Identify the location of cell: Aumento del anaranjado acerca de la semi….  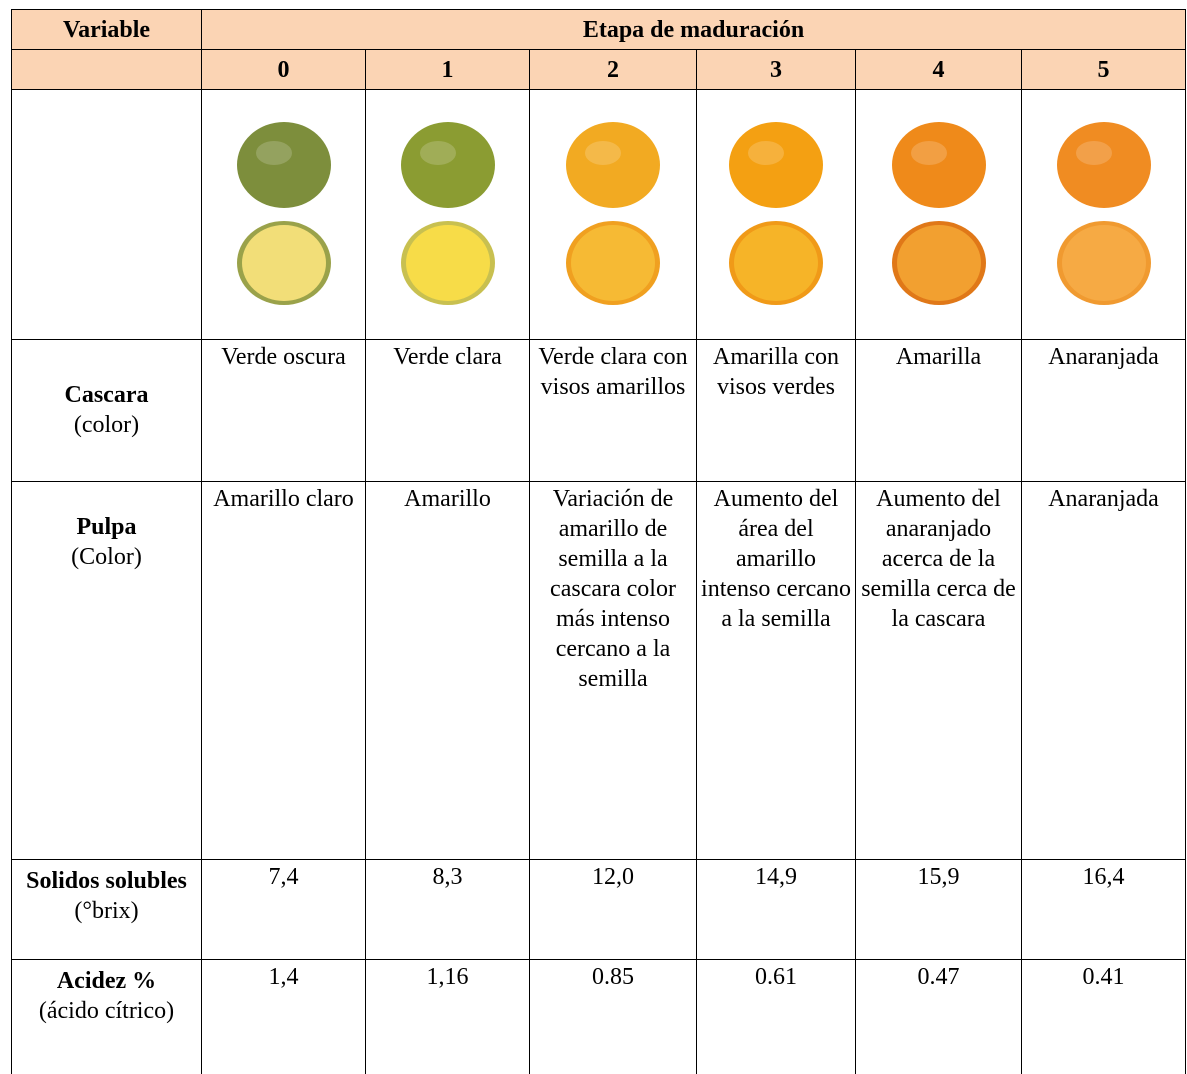
(938, 670).